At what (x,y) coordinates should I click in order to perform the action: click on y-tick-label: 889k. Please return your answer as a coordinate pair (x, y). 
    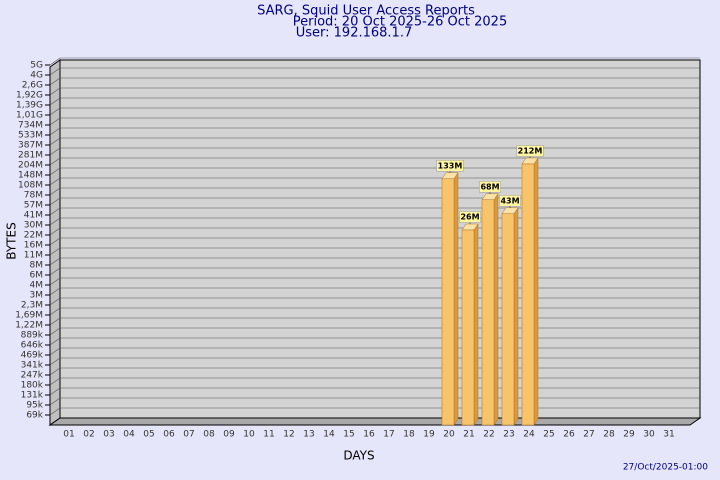
    Looking at the image, I should click on (32, 336).